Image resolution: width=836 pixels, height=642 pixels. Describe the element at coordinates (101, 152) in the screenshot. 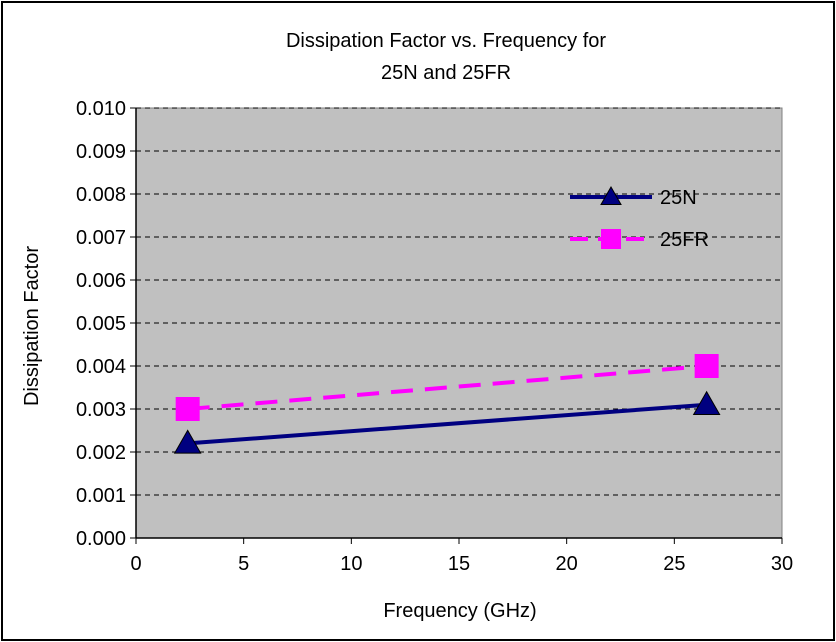

I see `y-tick-label: 0.009` at that location.